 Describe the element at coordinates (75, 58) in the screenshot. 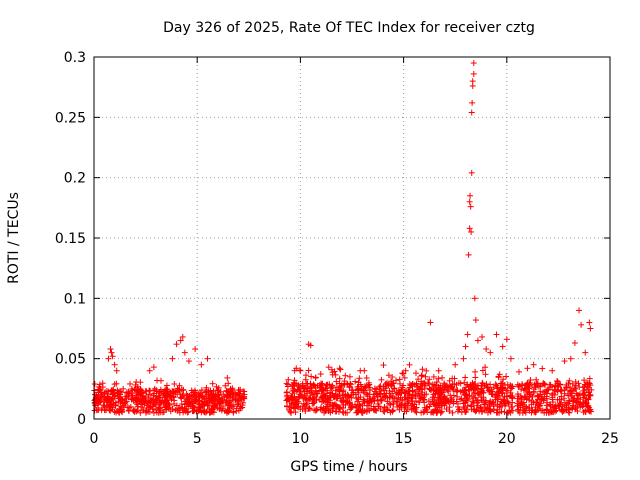

I see `y-tick-label: 0.3` at that location.